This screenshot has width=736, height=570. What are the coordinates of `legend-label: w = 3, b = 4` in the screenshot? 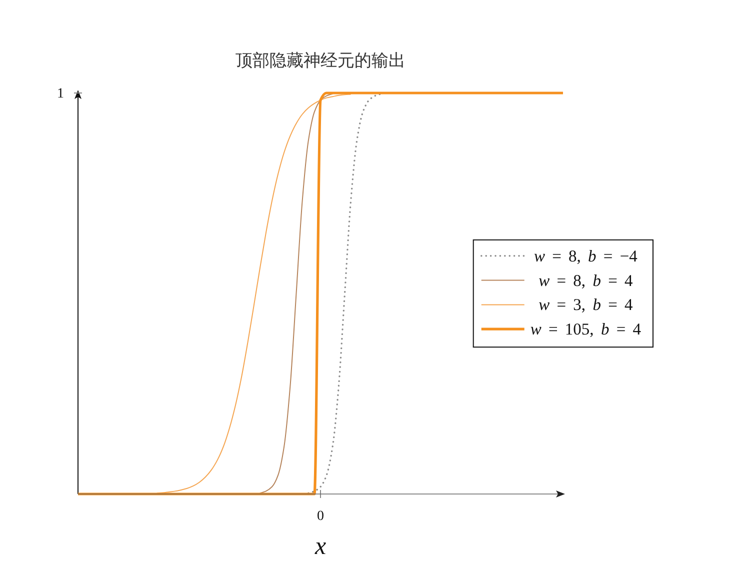 It's located at (585, 304).